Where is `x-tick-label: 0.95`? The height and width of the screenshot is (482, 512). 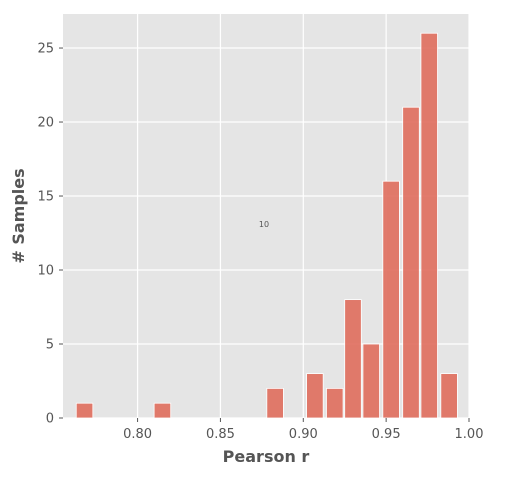 x-tick-label: 0.95 is located at coordinates (386, 434).